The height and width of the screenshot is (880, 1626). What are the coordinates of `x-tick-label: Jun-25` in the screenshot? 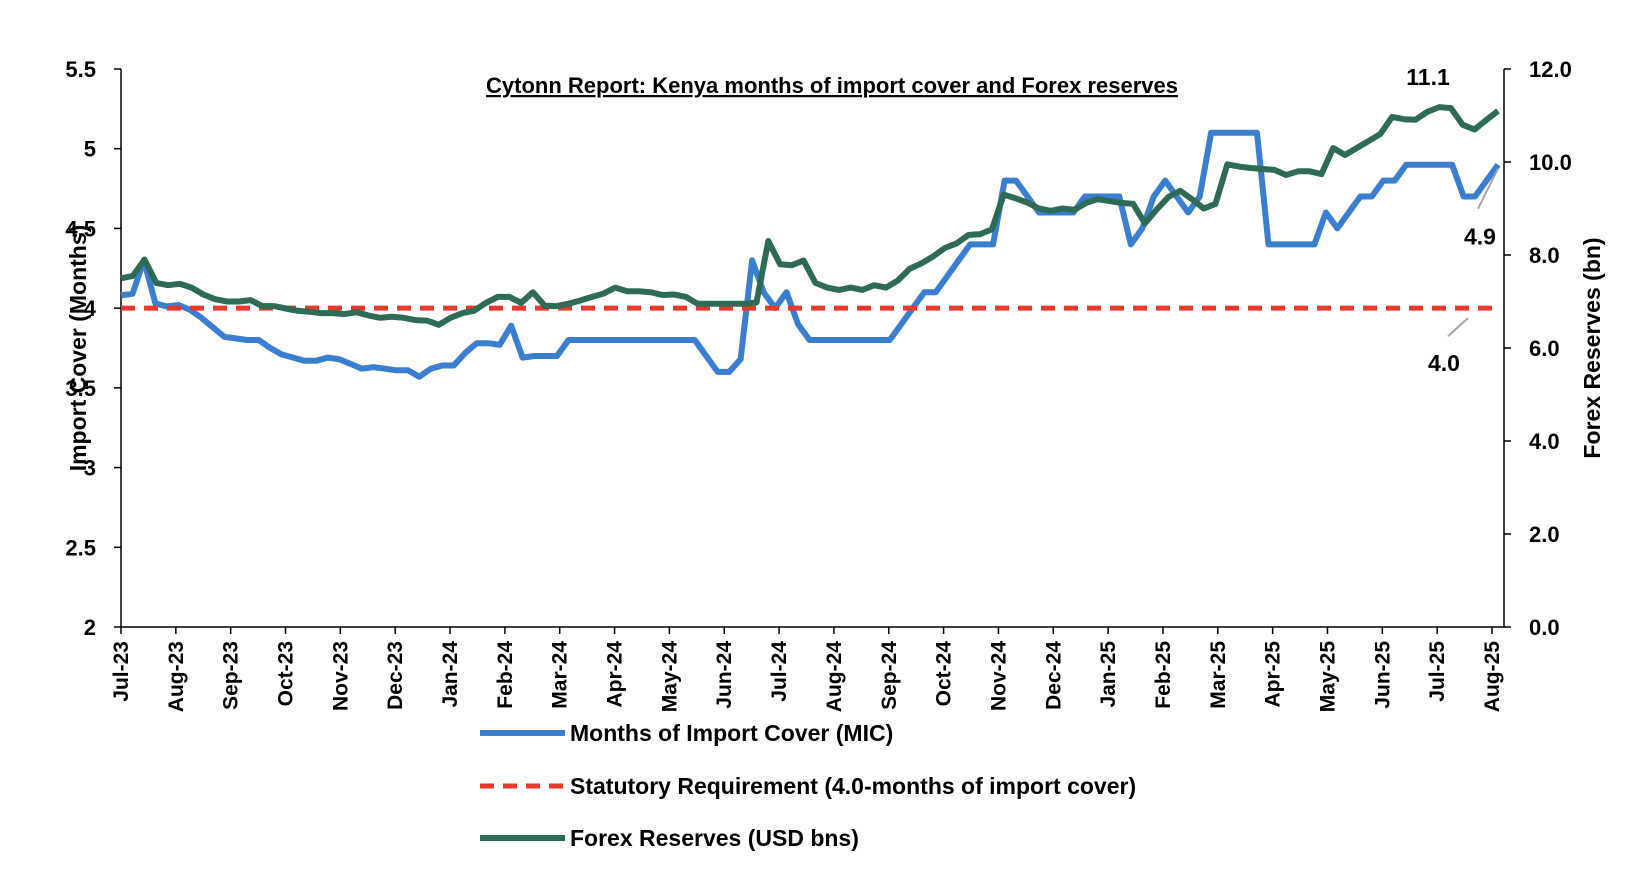 It's located at (1382, 675).